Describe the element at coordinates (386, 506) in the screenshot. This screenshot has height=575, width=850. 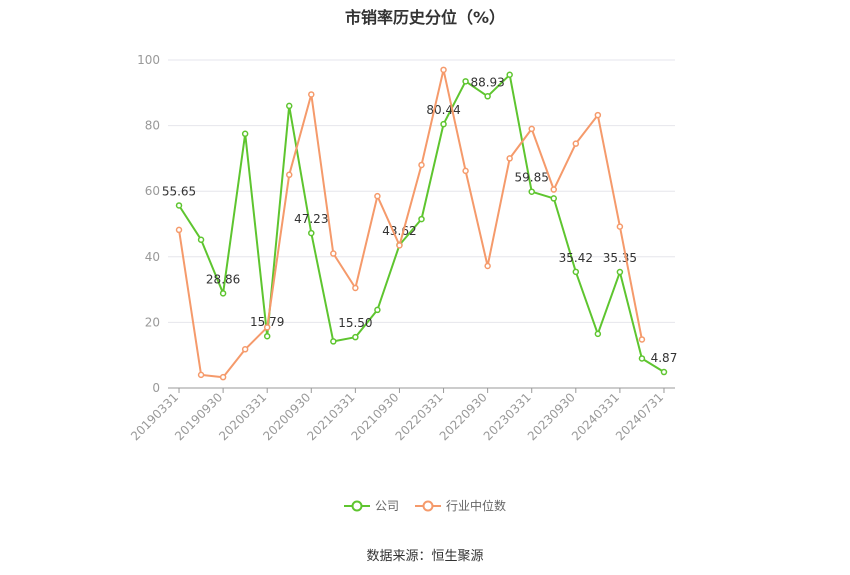
I see `legend-company-label: 公司` at that location.